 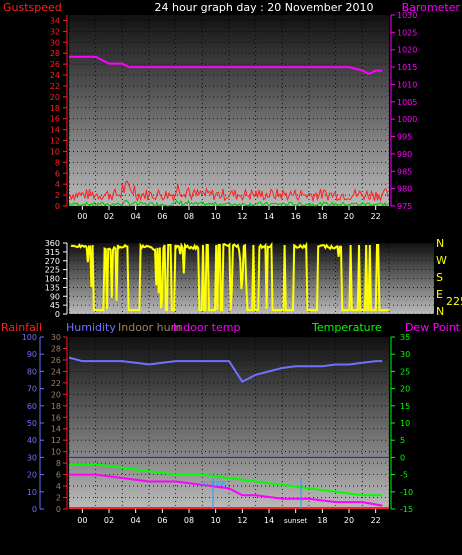 What do you see at coordinates (82, 520) in the screenshot?
I see `x-tick-label: 00` at bounding box center [82, 520].